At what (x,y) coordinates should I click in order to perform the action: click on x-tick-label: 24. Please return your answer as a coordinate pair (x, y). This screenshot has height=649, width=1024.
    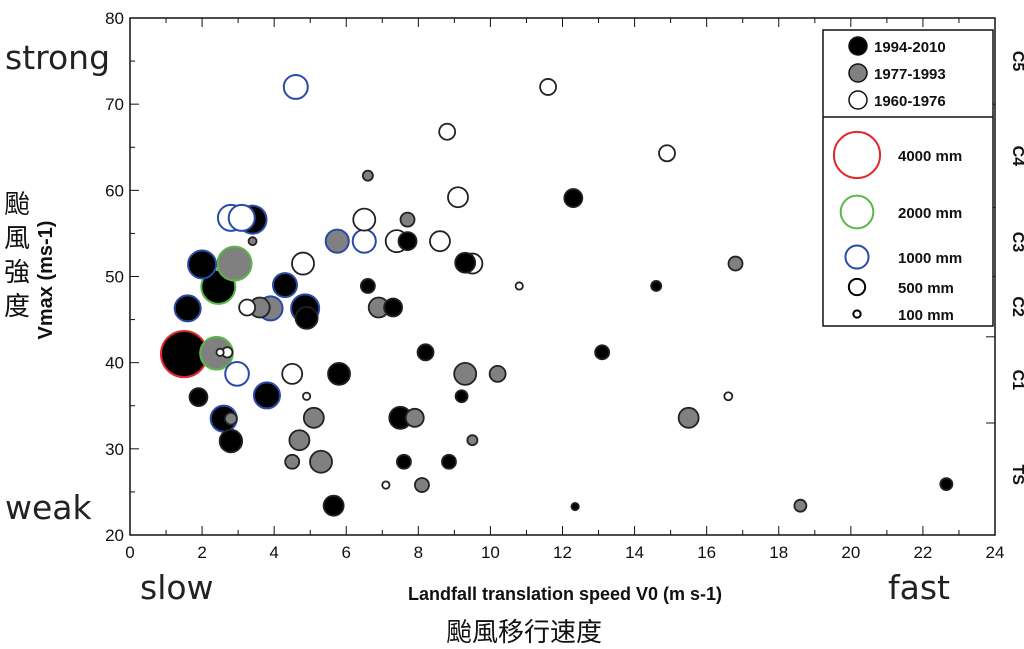
    Looking at the image, I should click on (995, 552).